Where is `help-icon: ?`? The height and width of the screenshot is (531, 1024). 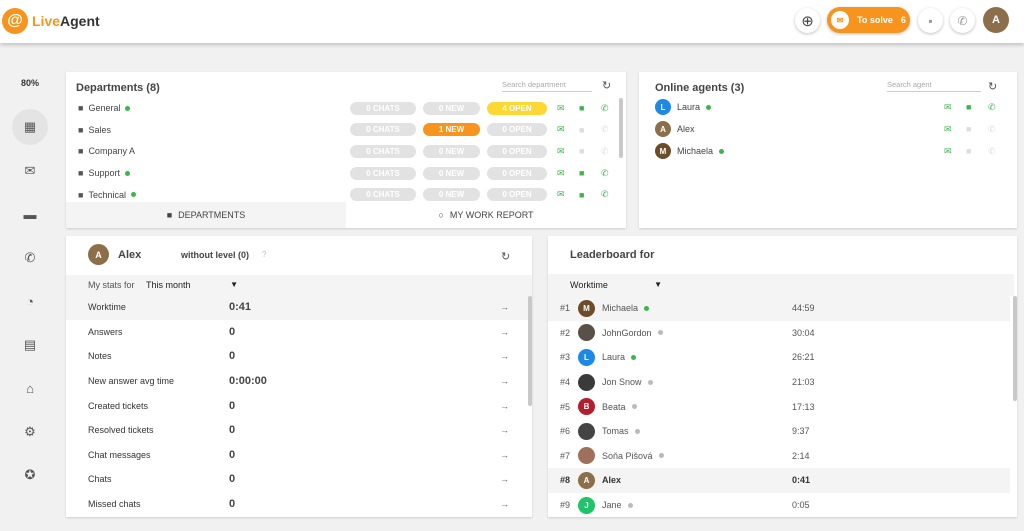
help-icon: ? is located at coordinates (264, 254).